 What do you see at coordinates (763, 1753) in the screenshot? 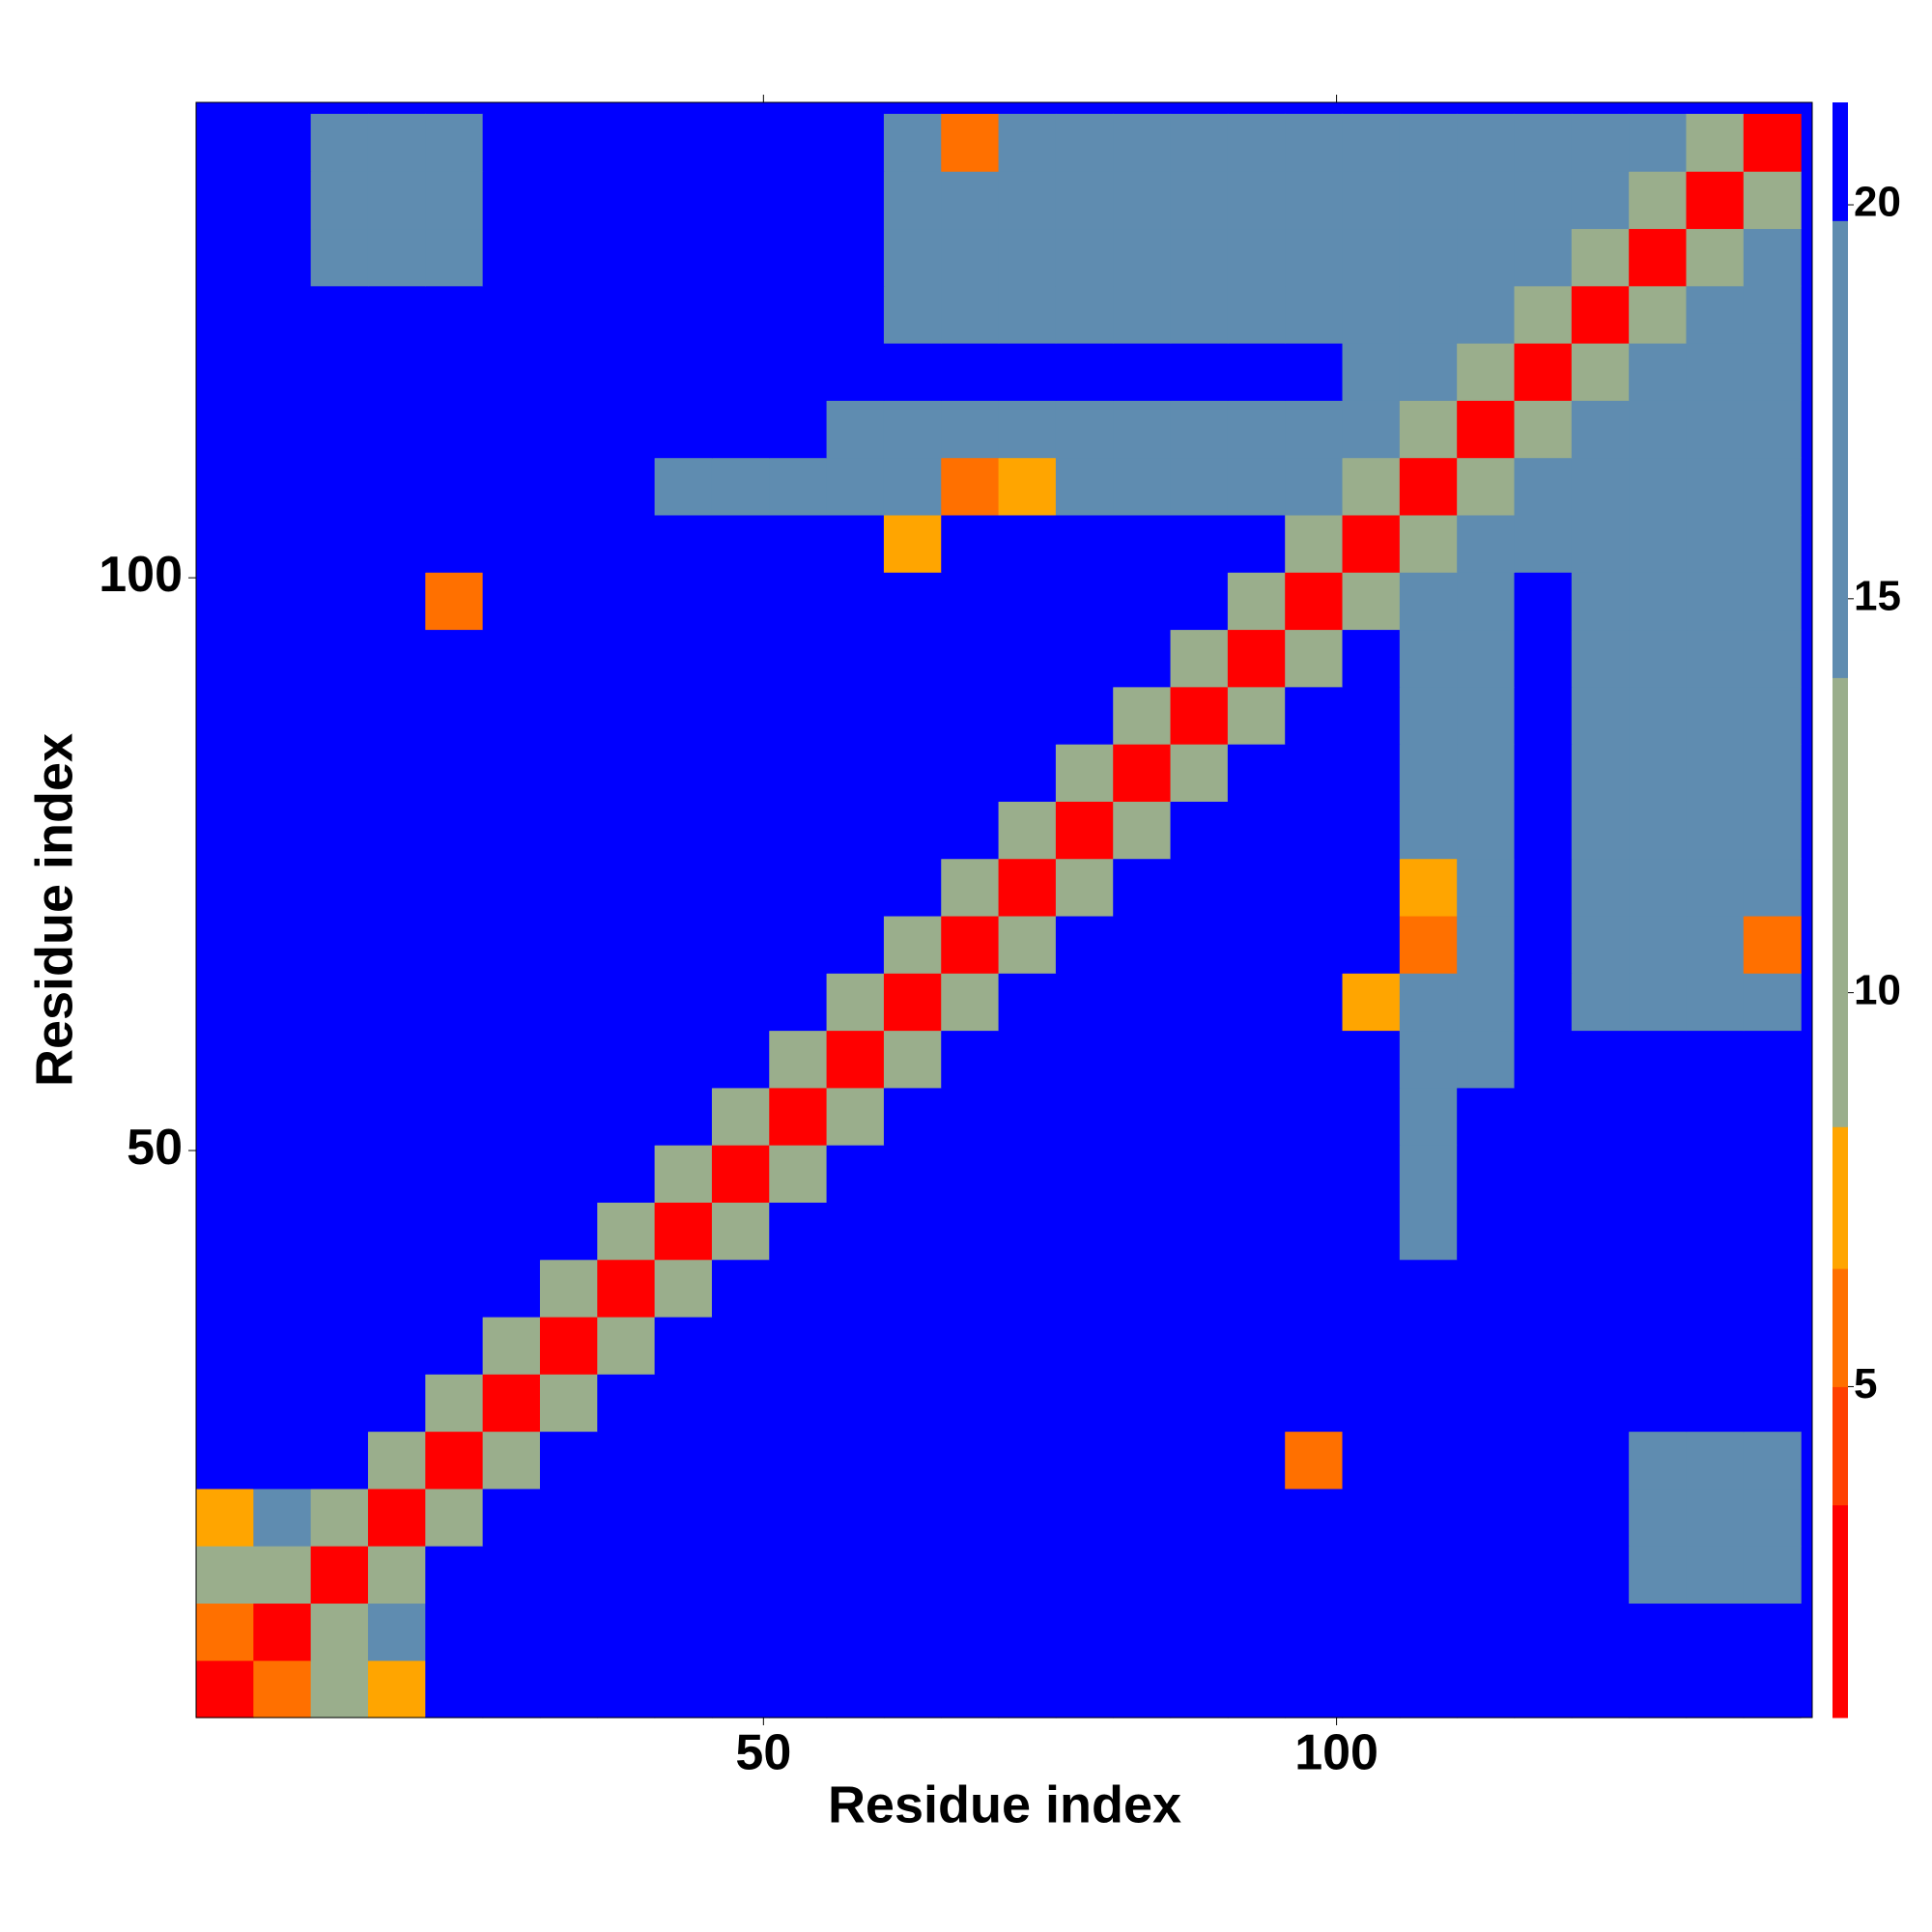
I see `x-tick-label: 50` at bounding box center [763, 1753].